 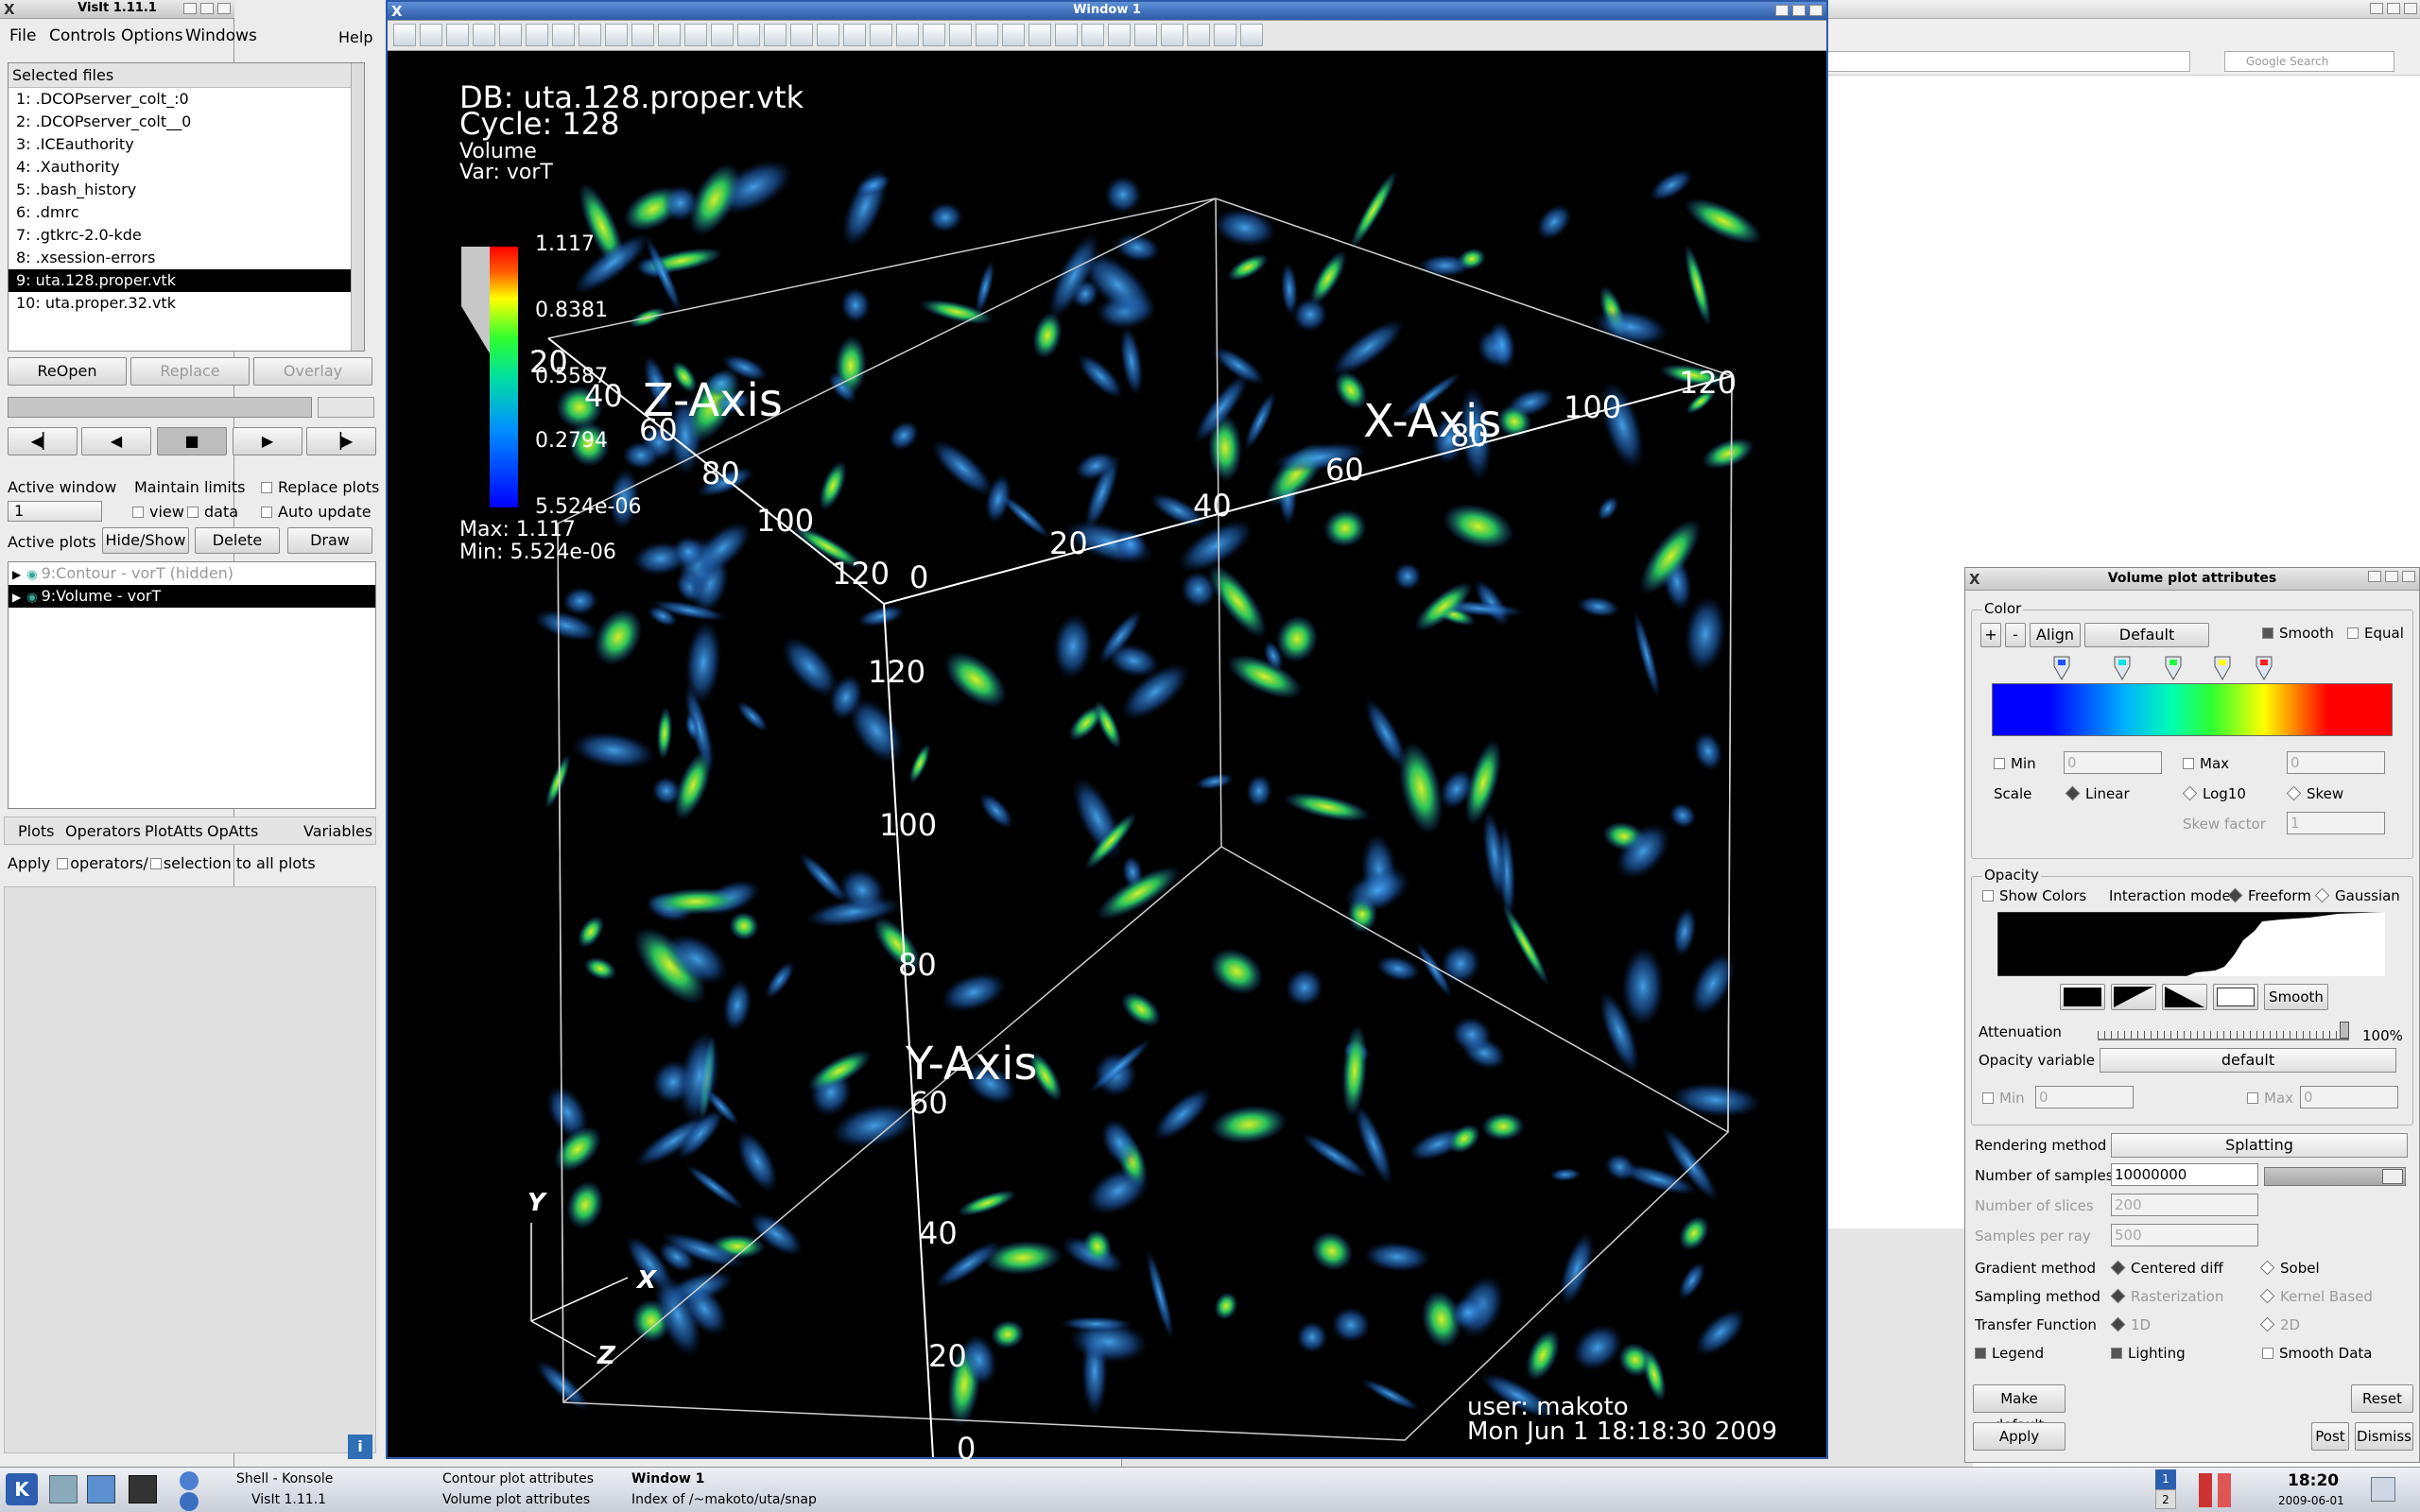 What do you see at coordinates (160, 407) in the screenshot?
I see `animation-slider` at bounding box center [160, 407].